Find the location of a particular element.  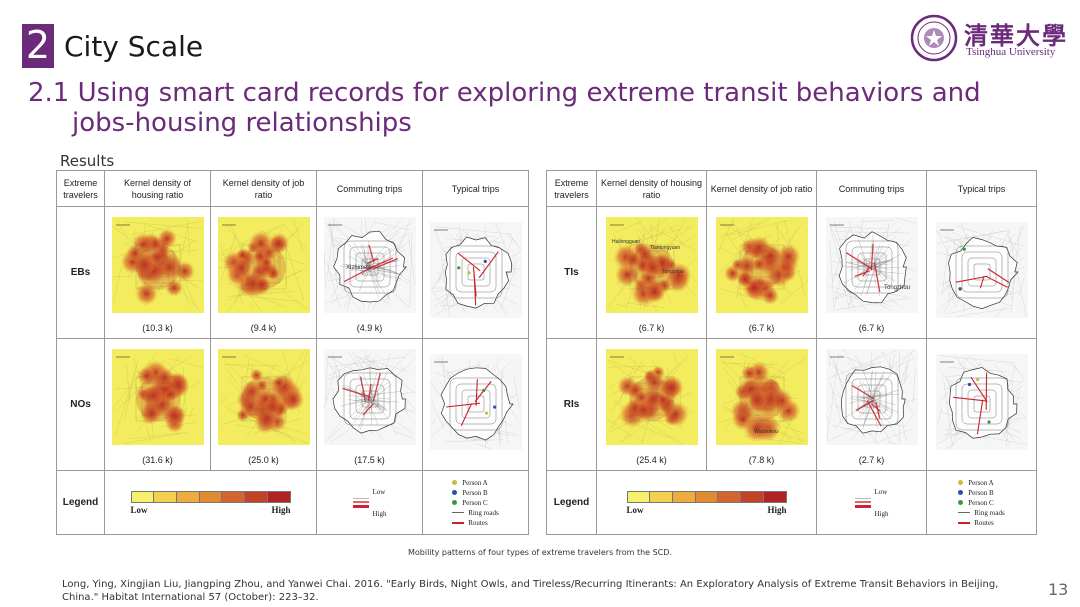

header-housing-density: Kernel density of housing ratio is located at coordinates (651, 188).